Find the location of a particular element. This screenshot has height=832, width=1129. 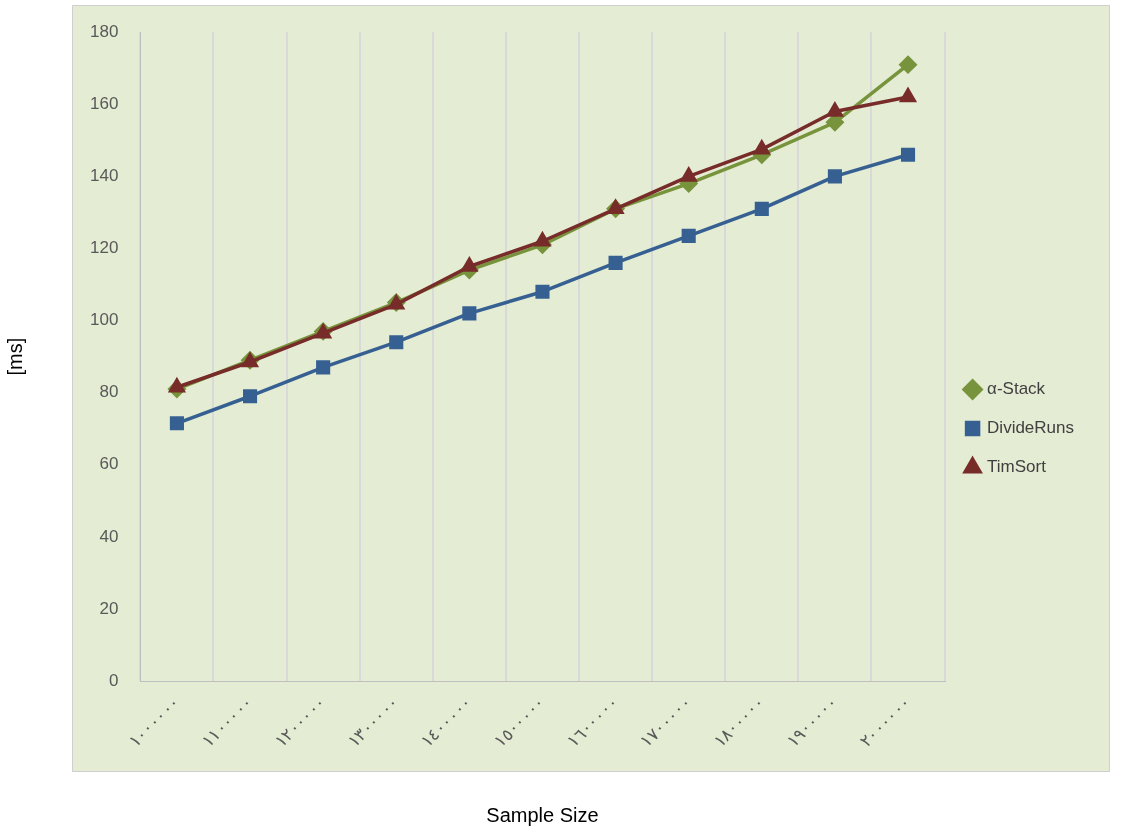

x-tick-label: ١٢٠٠٠٠٠ is located at coordinates (300, 721).